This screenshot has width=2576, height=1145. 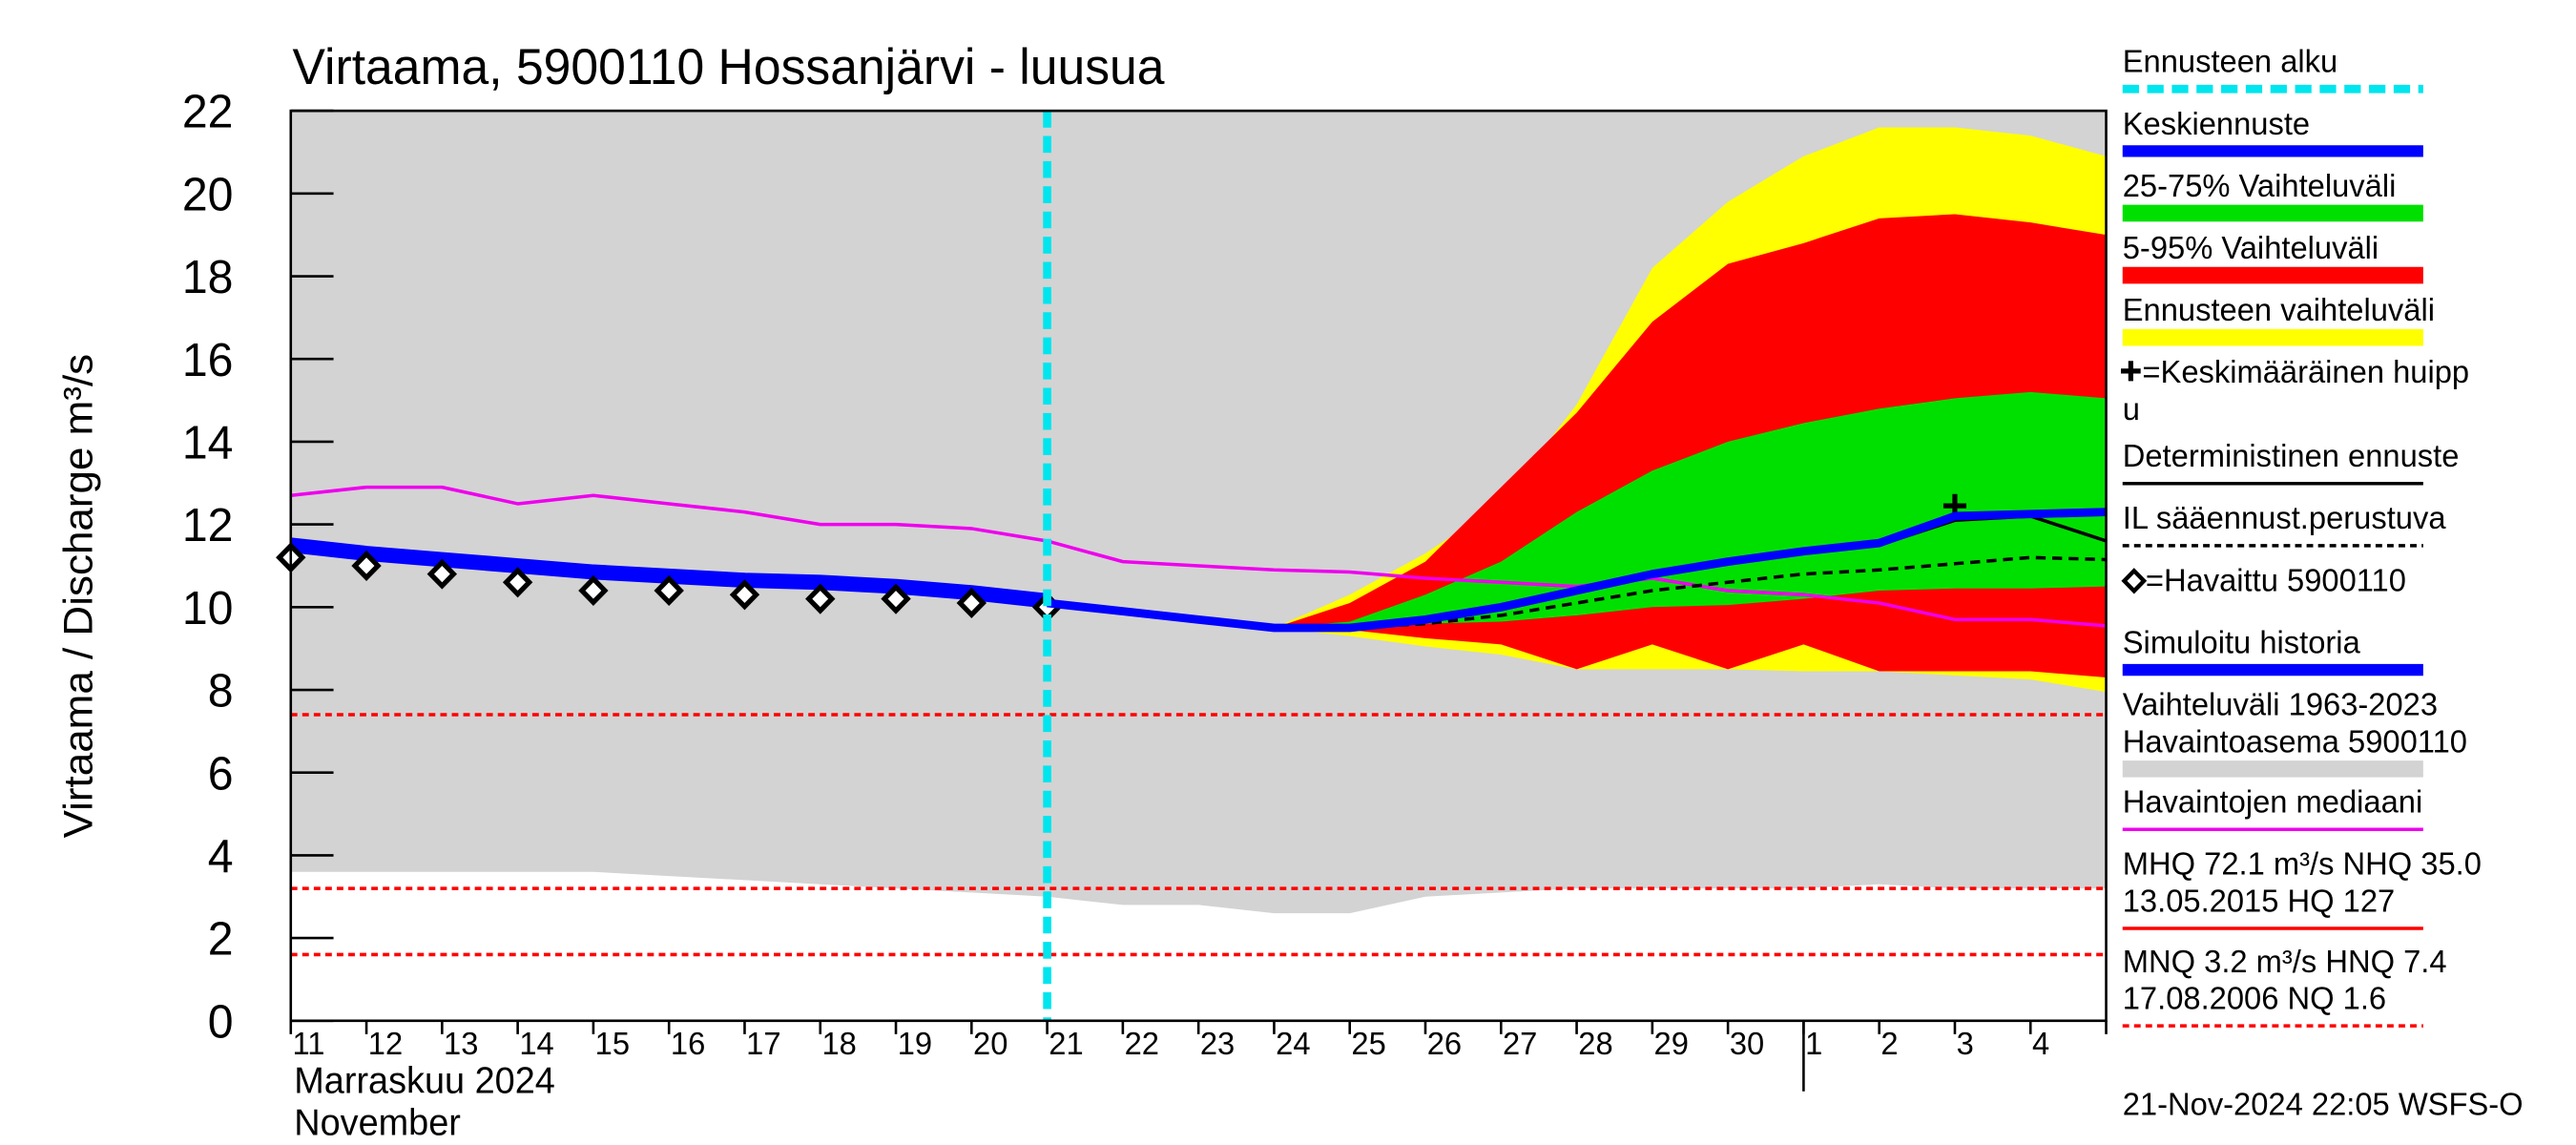 I want to click on x-tick-label: 18, so click(x=838, y=1044).